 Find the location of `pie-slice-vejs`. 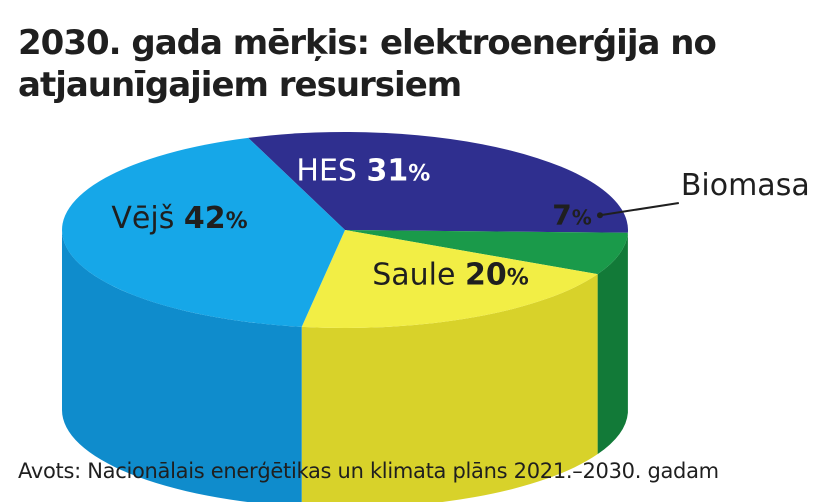

pie-slice-vejs is located at coordinates (203, 232).